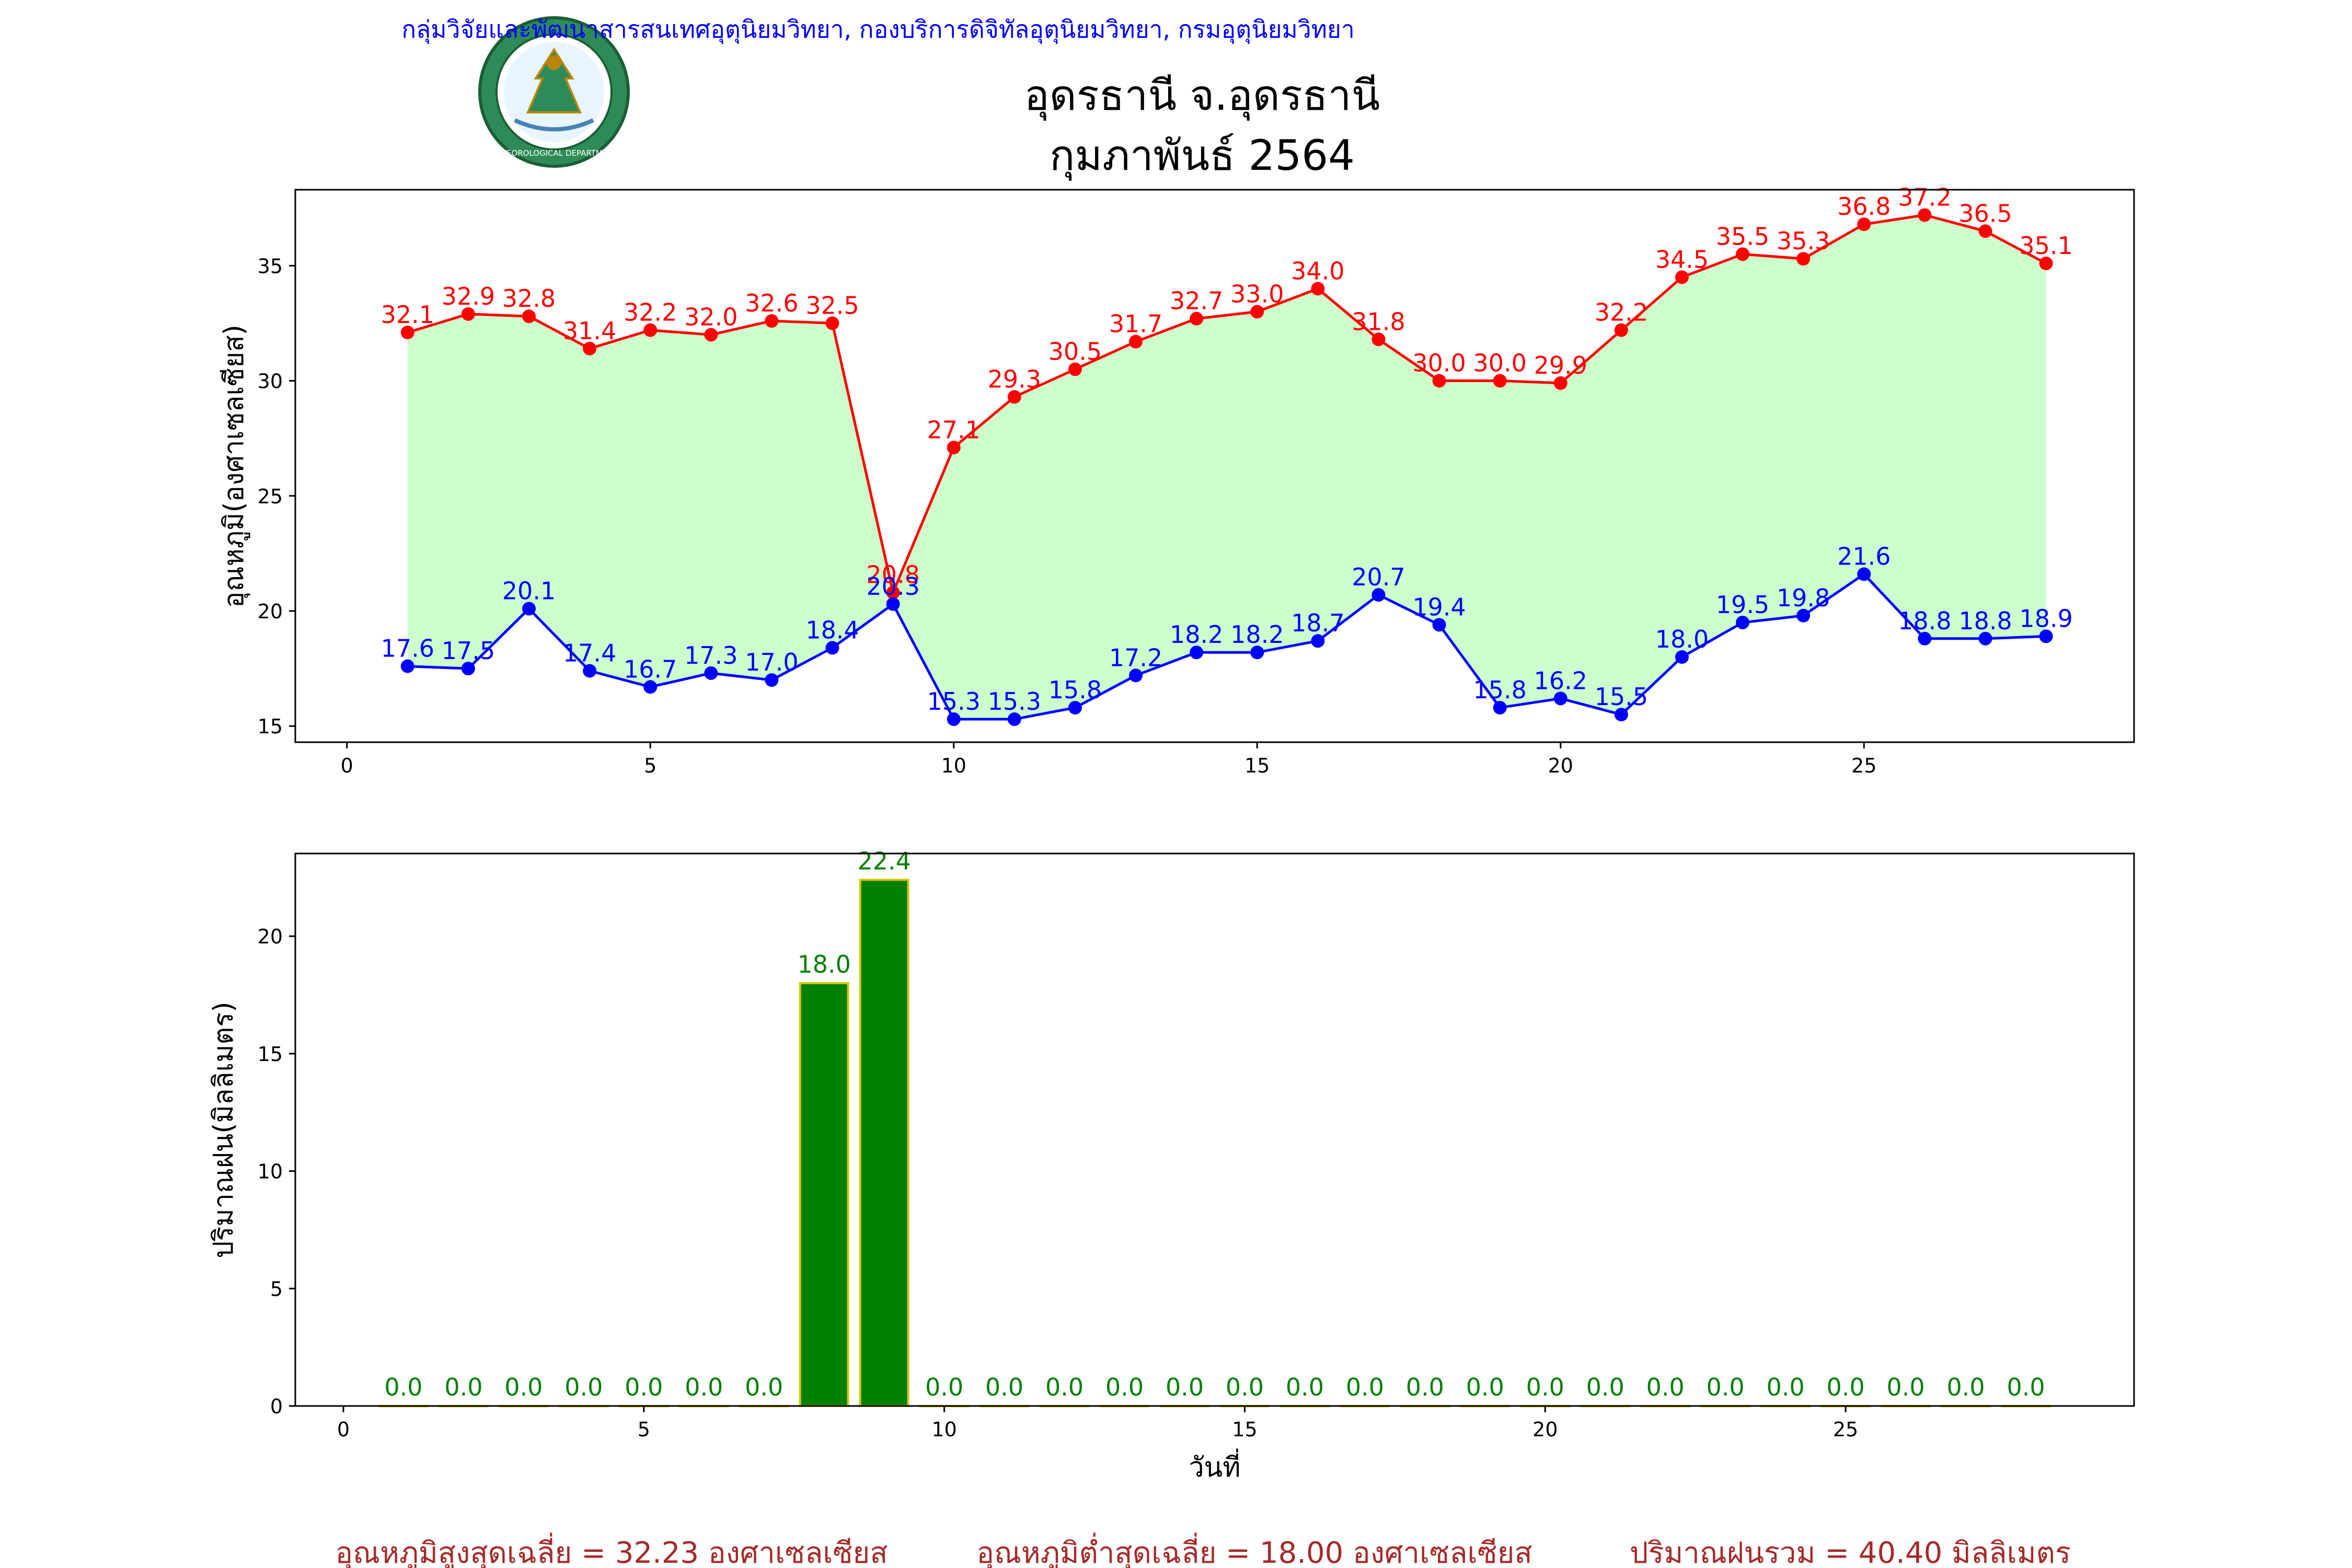 The width and height of the screenshot is (2352, 1568). I want to click on max-temperature-label: 30.5, so click(1075, 352).